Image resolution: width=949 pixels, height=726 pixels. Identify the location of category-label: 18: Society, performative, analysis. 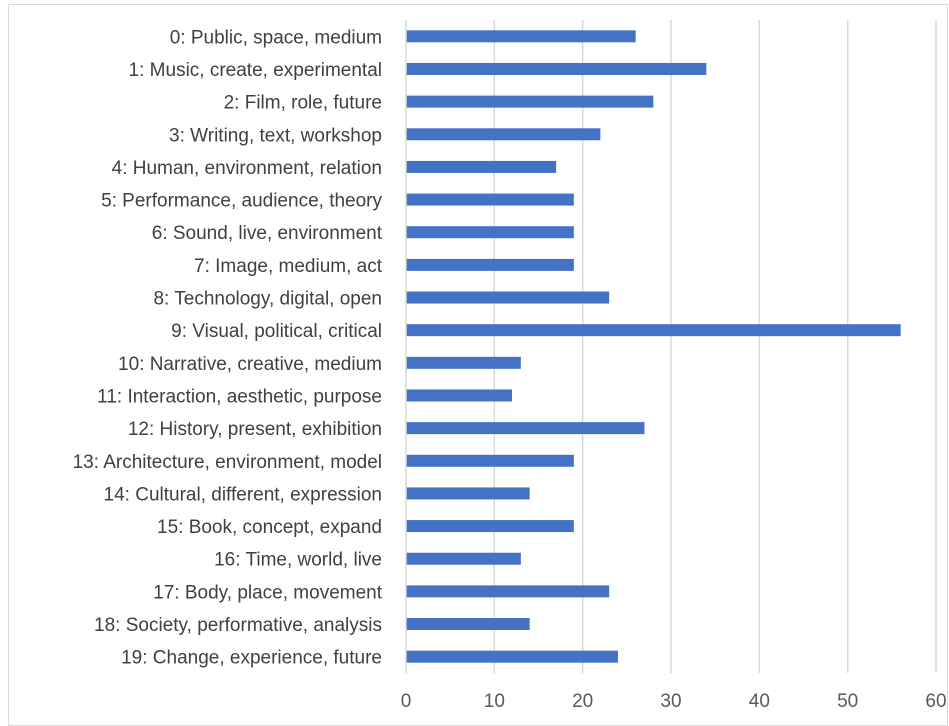
(238, 625).